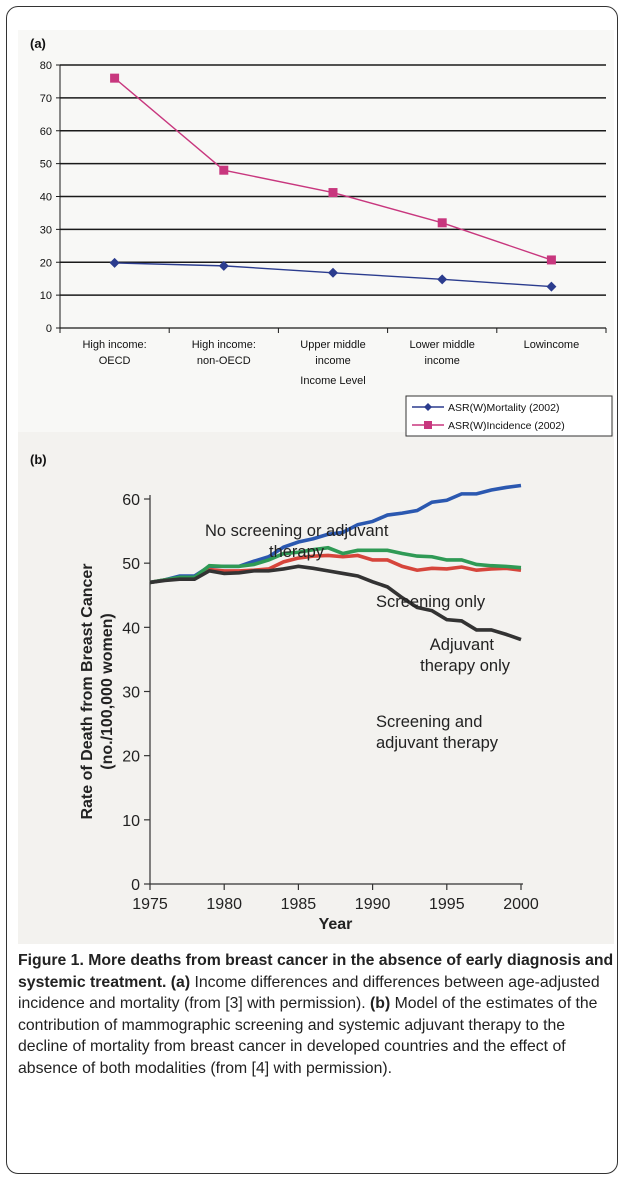 The width and height of the screenshot is (624, 1180). What do you see at coordinates (336, 924) in the screenshot?
I see `x-axis-title: Year` at bounding box center [336, 924].